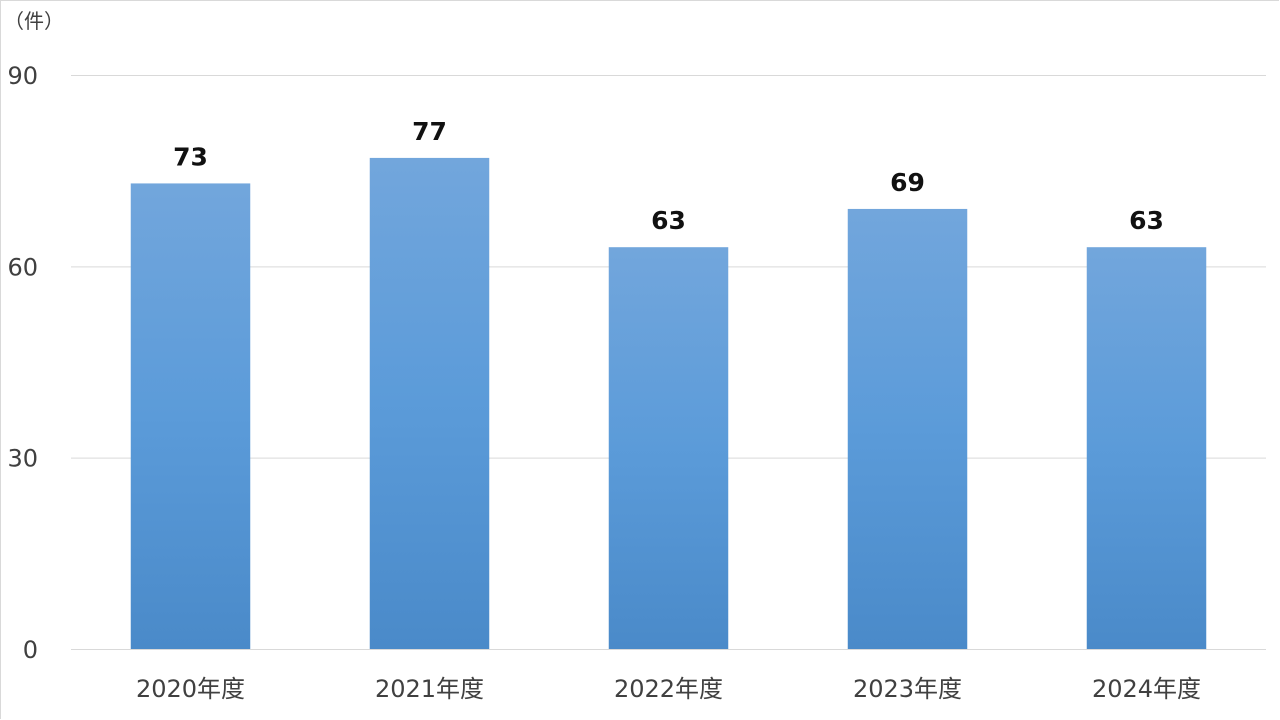  What do you see at coordinates (668, 176) in the screenshot?
I see `data-labels: 73 77 63 69 63` at bounding box center [668, 176].